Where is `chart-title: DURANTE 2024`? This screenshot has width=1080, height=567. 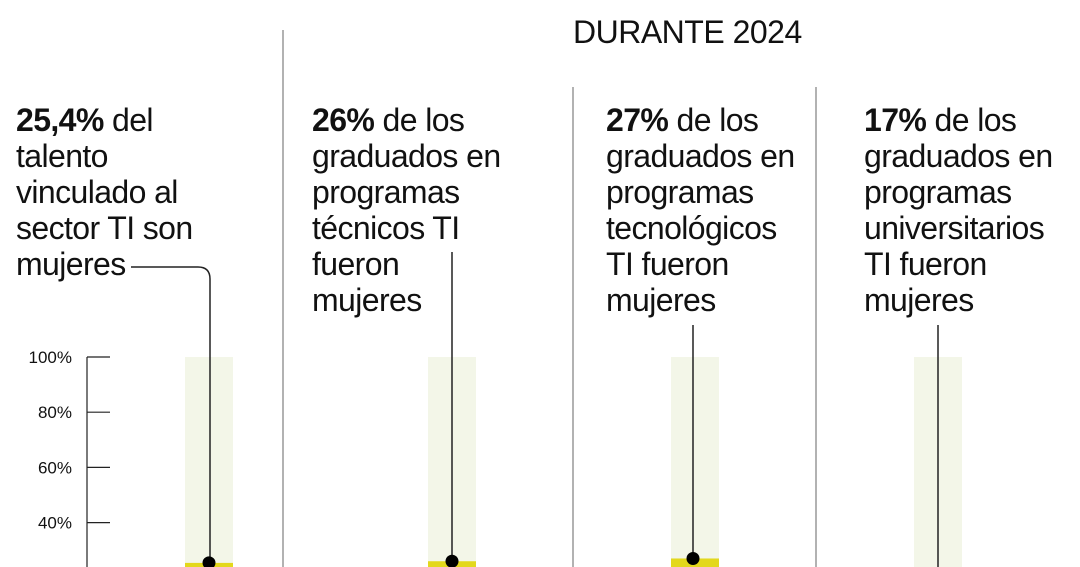 chart-title: DURANTE 2024 is located at coordinates (687, 32).